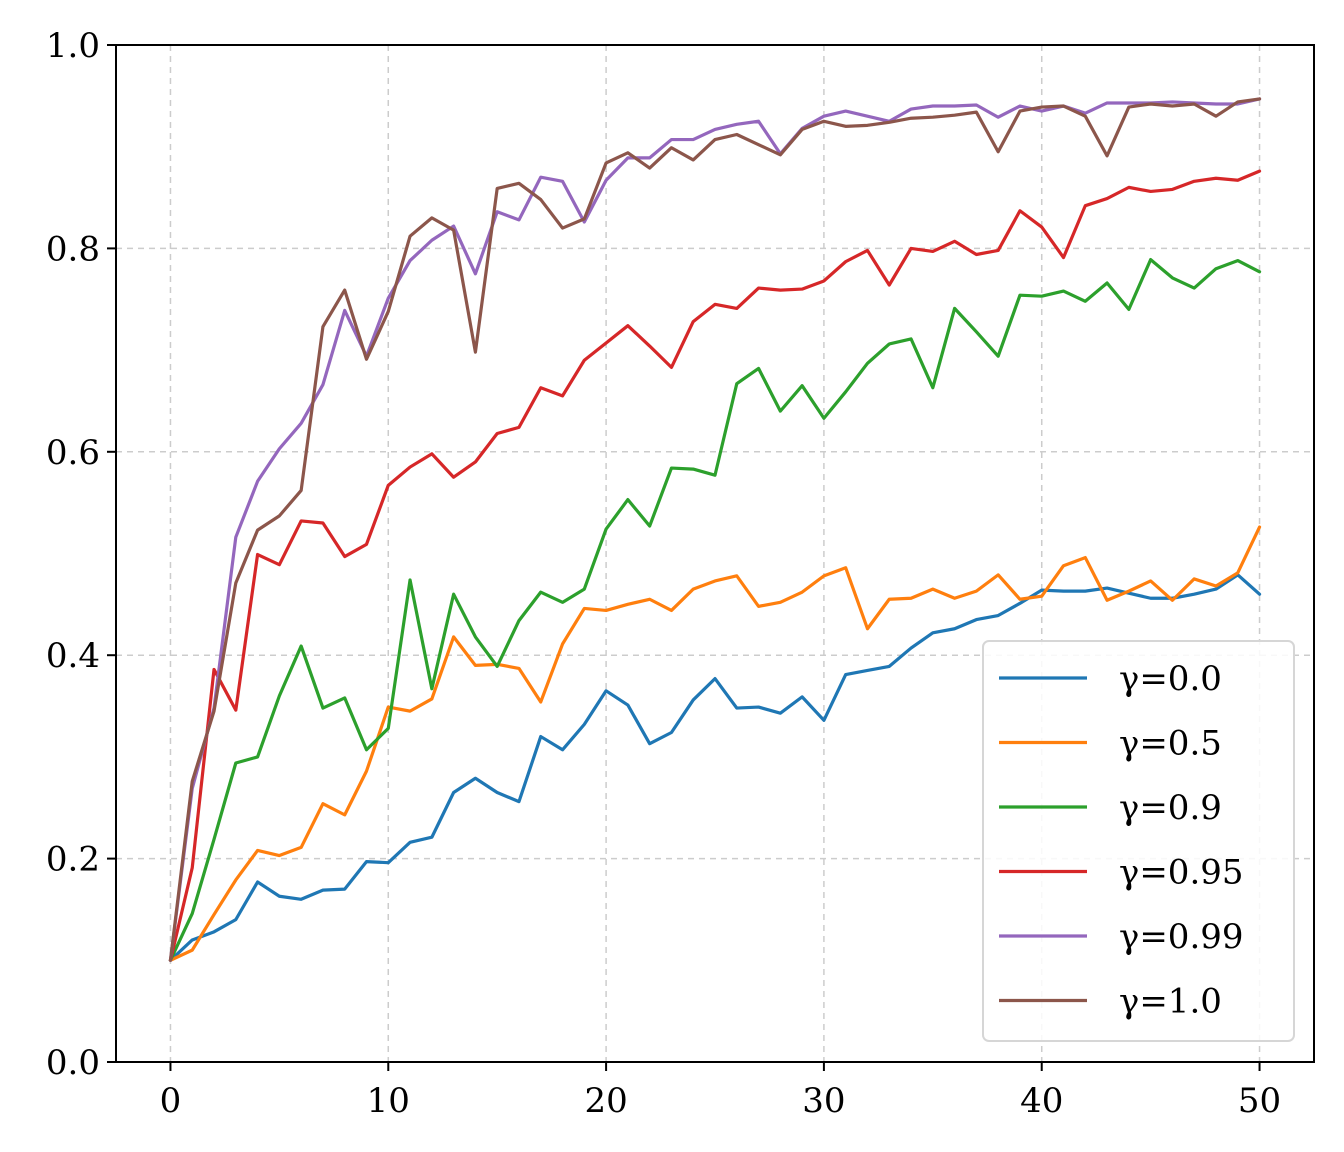 This screenshot has height=1152, width=1344. Describe the element at coordinates (1181, 937) in the screenshot. I see `legend-label: γ=0.99` at that location.